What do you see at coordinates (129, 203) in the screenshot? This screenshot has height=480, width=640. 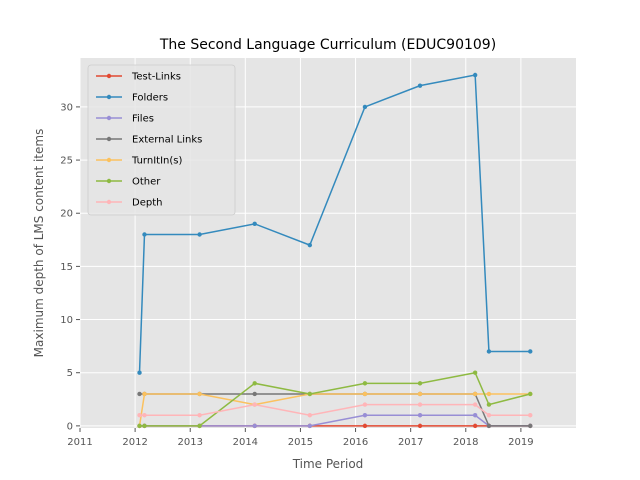 I see `legend-item: Depth` at bounding box center [129, 203].